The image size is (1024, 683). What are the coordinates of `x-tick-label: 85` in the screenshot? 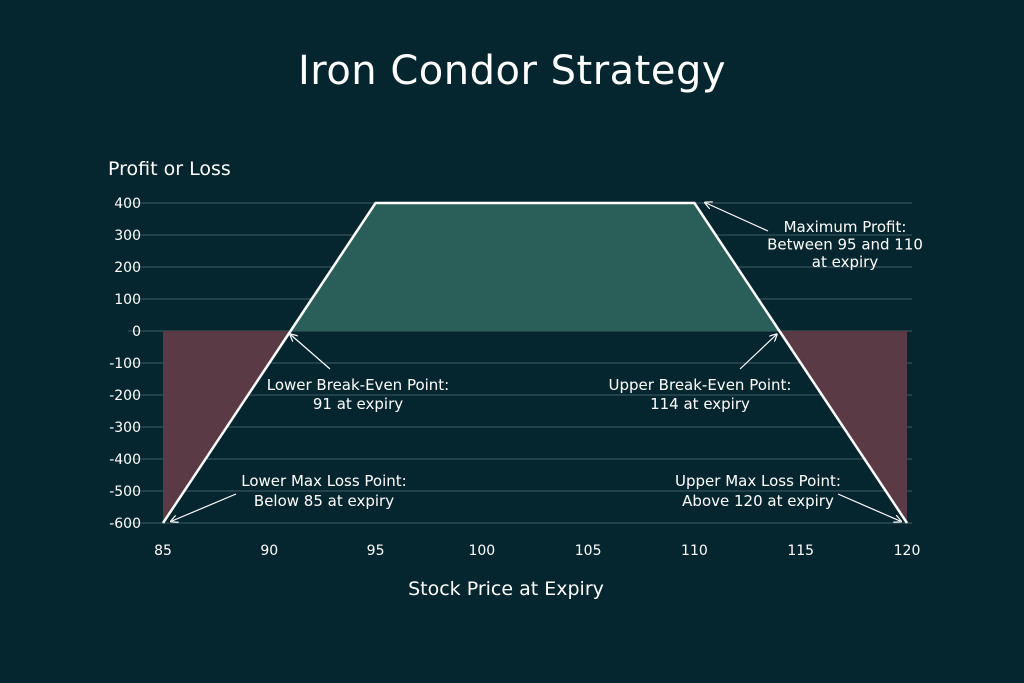 It's located at (163, 551).